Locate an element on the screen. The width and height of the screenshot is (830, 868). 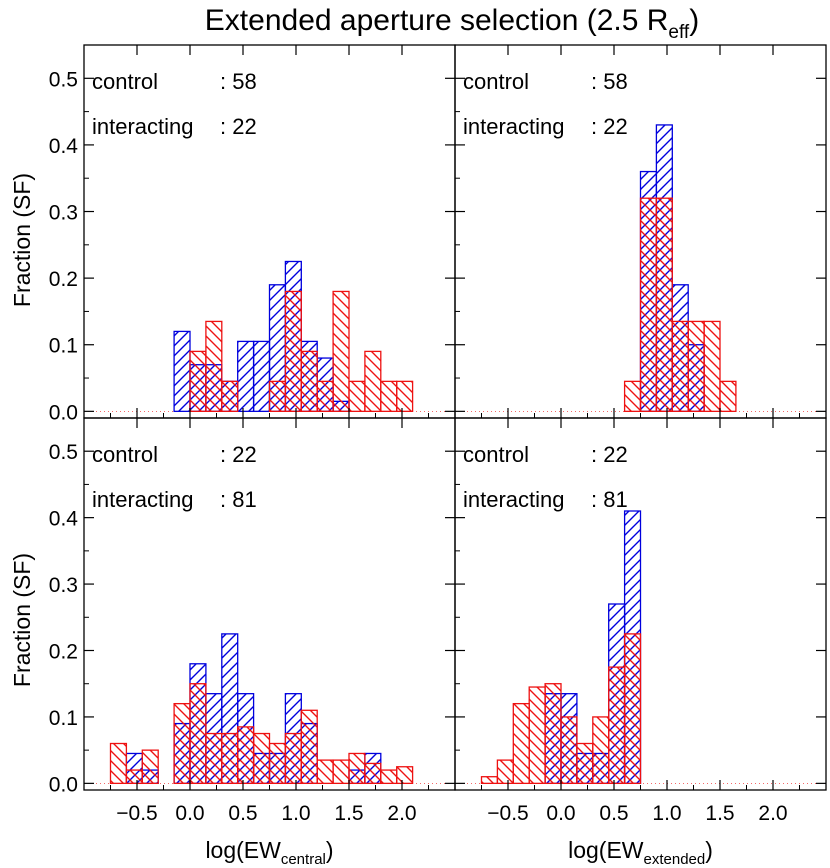
y-axis-label-bottom: Fraction (SF) is located at coordinates (22, 620).